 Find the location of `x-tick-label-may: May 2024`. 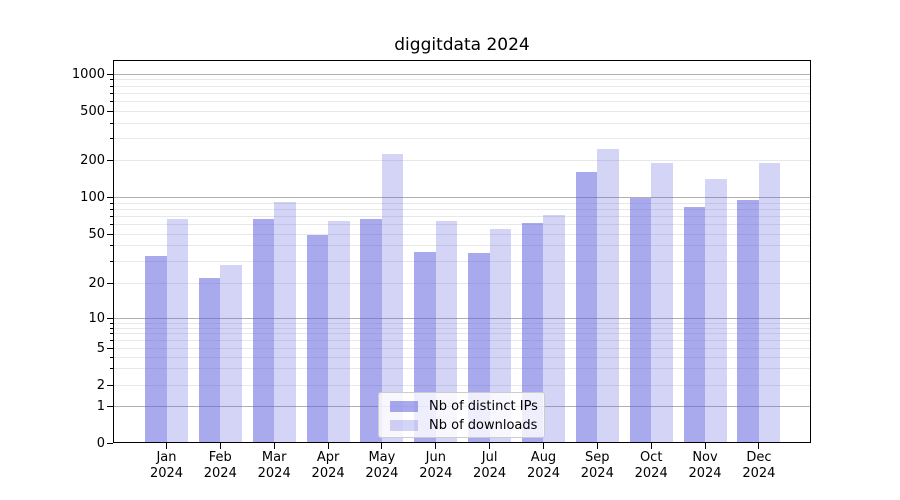

x-tick-label-may: May 2024 is located at coordinates (382, 465).